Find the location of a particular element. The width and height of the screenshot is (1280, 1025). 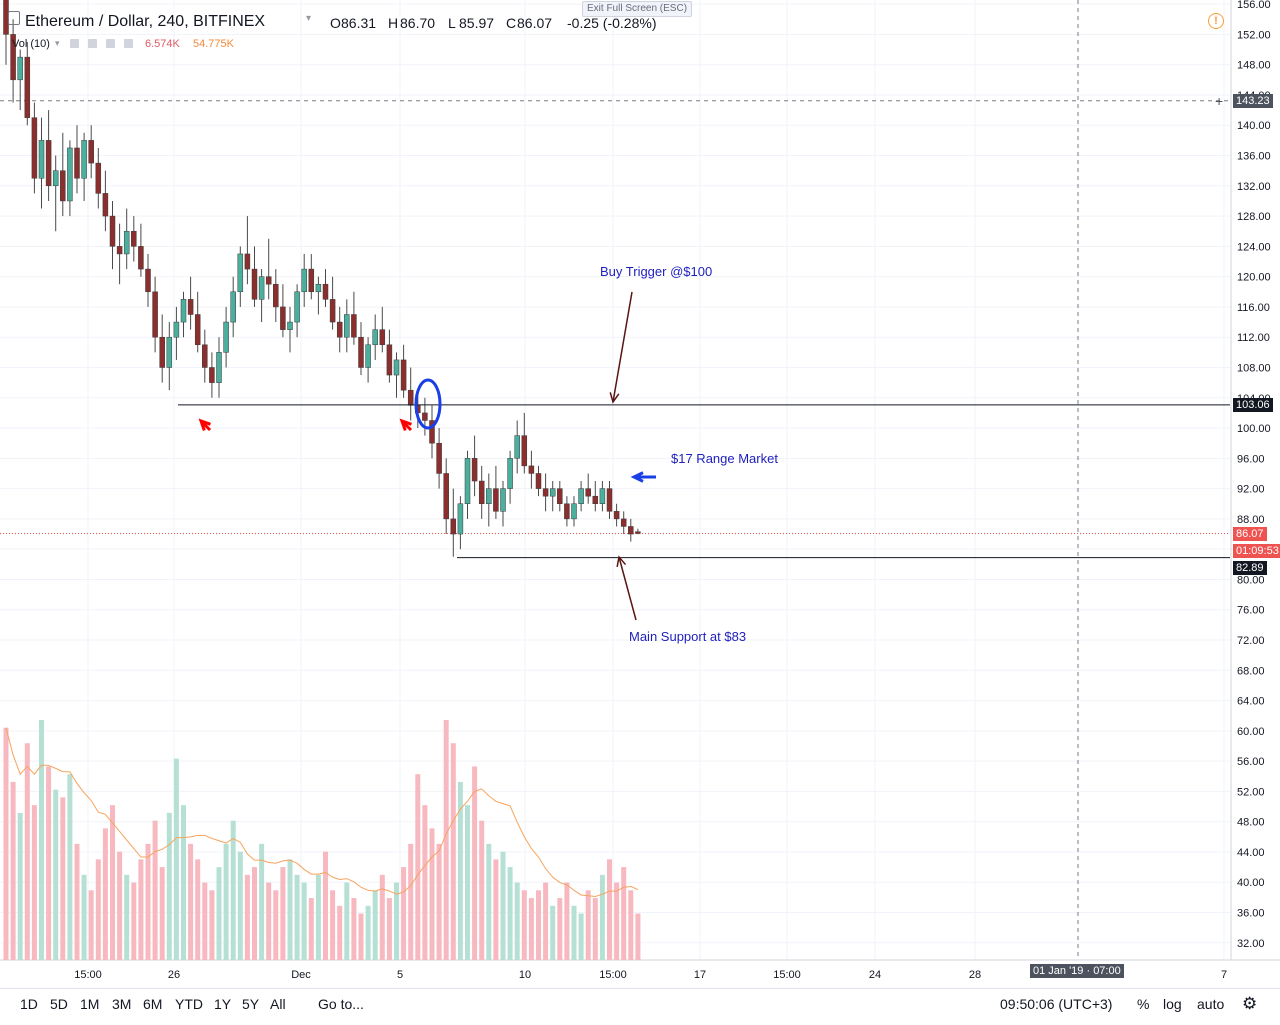

price-tick-label: 100.00 is located at coordinates (1254, 429).